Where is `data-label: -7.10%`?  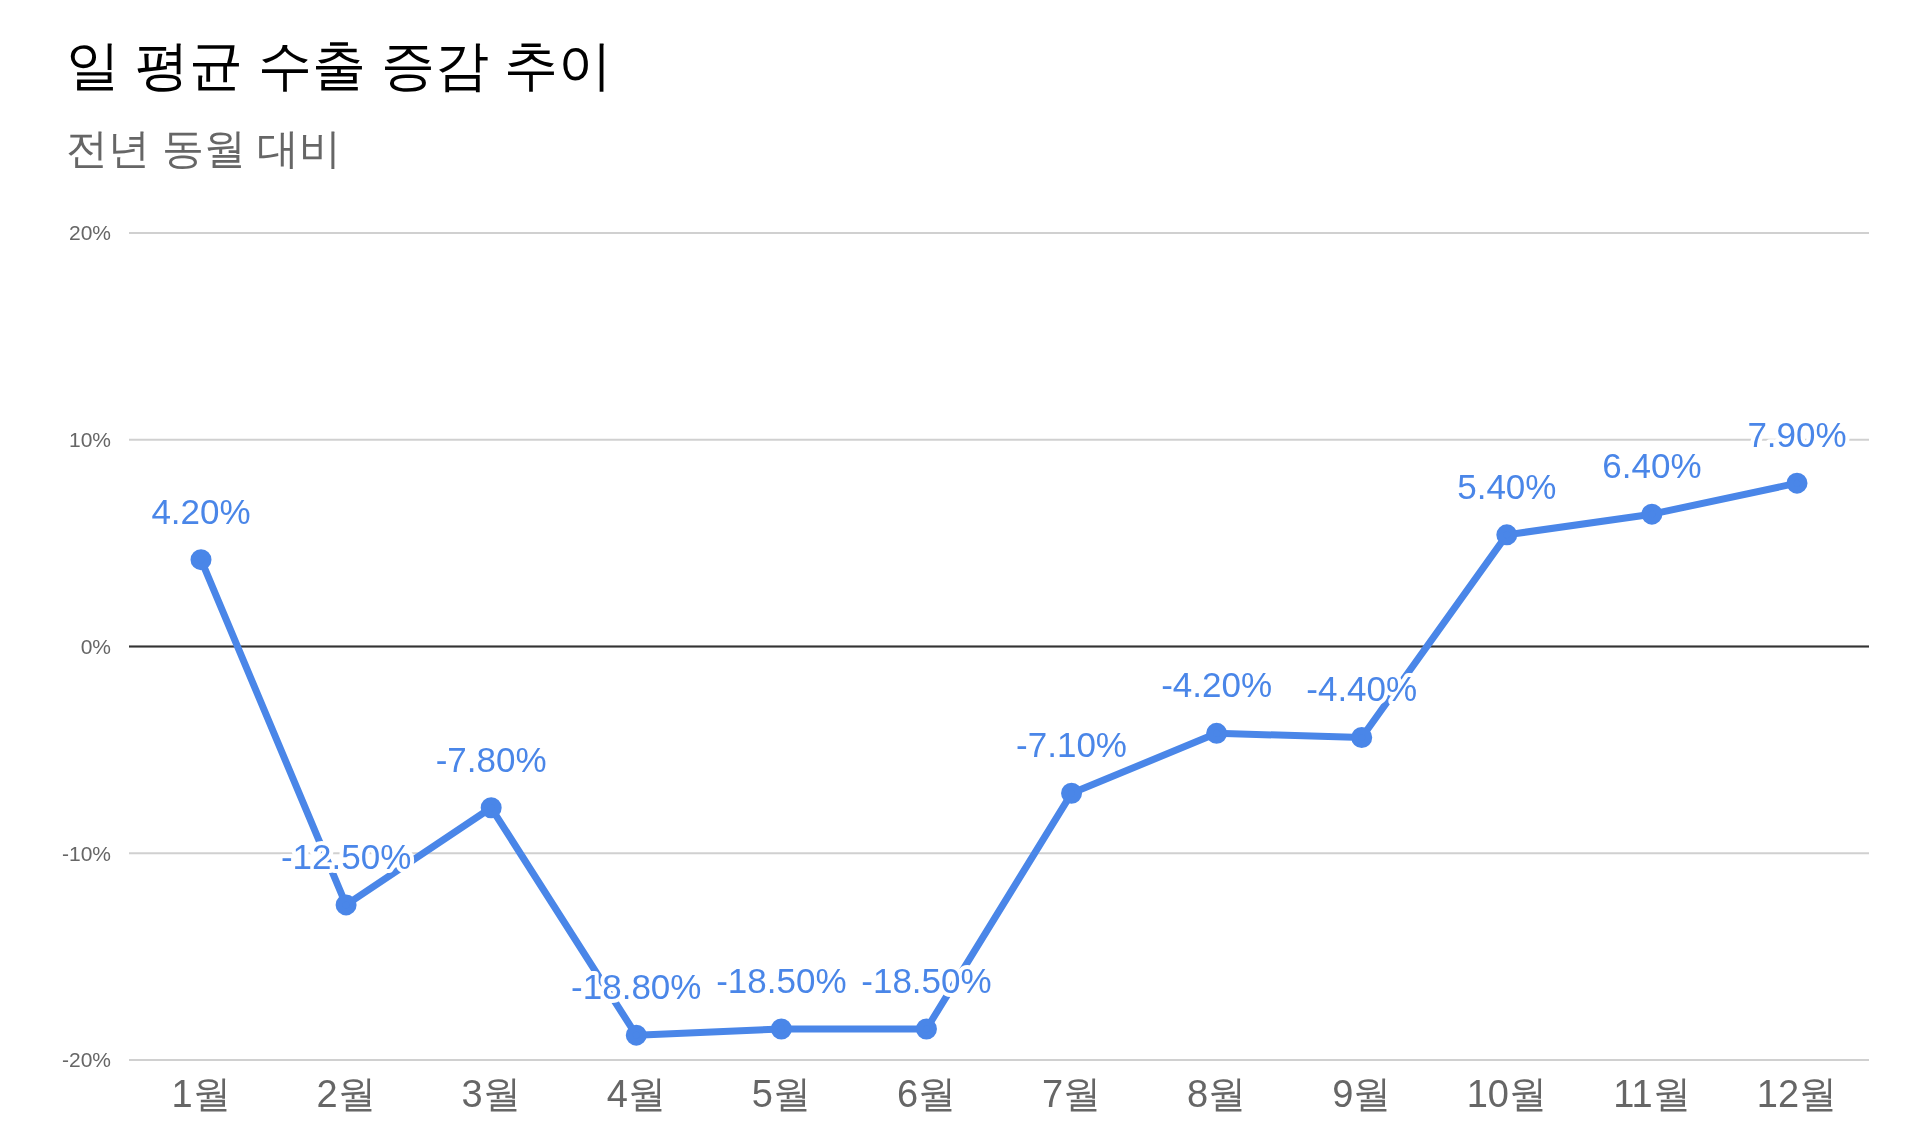
data-label: -7.10% is located at coordinates (1071, 745).